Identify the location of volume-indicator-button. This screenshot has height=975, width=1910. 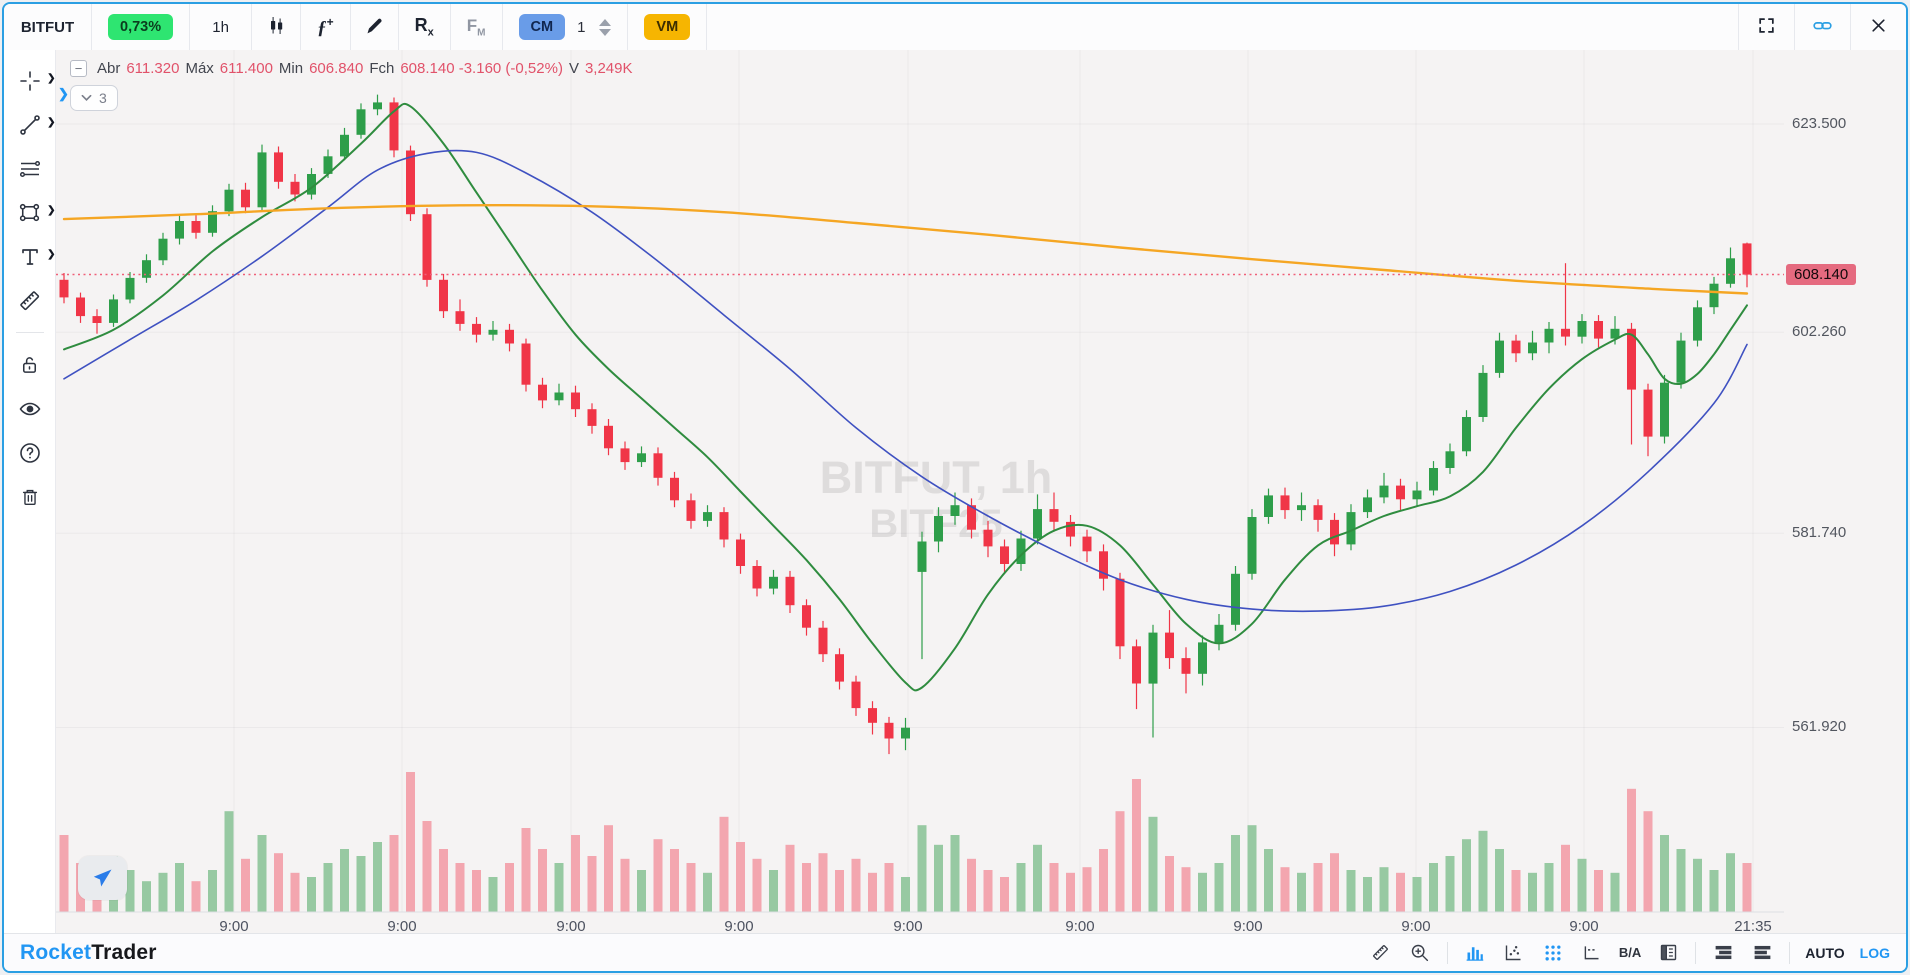
(1475, 953).